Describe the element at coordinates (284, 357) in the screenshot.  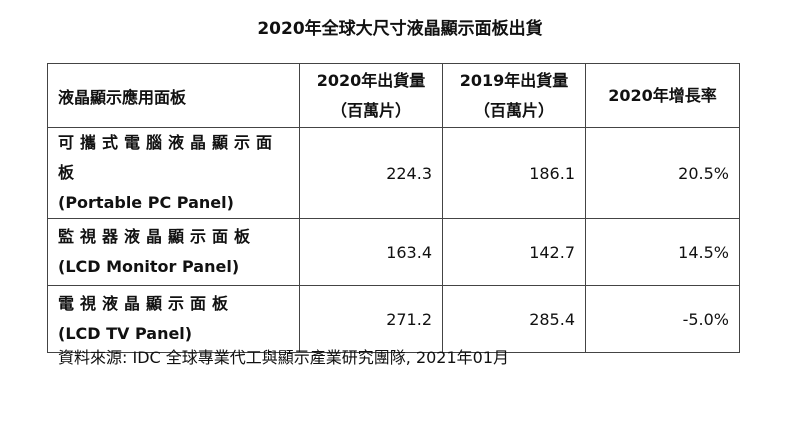
I see `source-note: 資料來源: IDC 全球專業代工與顯示產業研究團隊, 2021年01月` at that location.